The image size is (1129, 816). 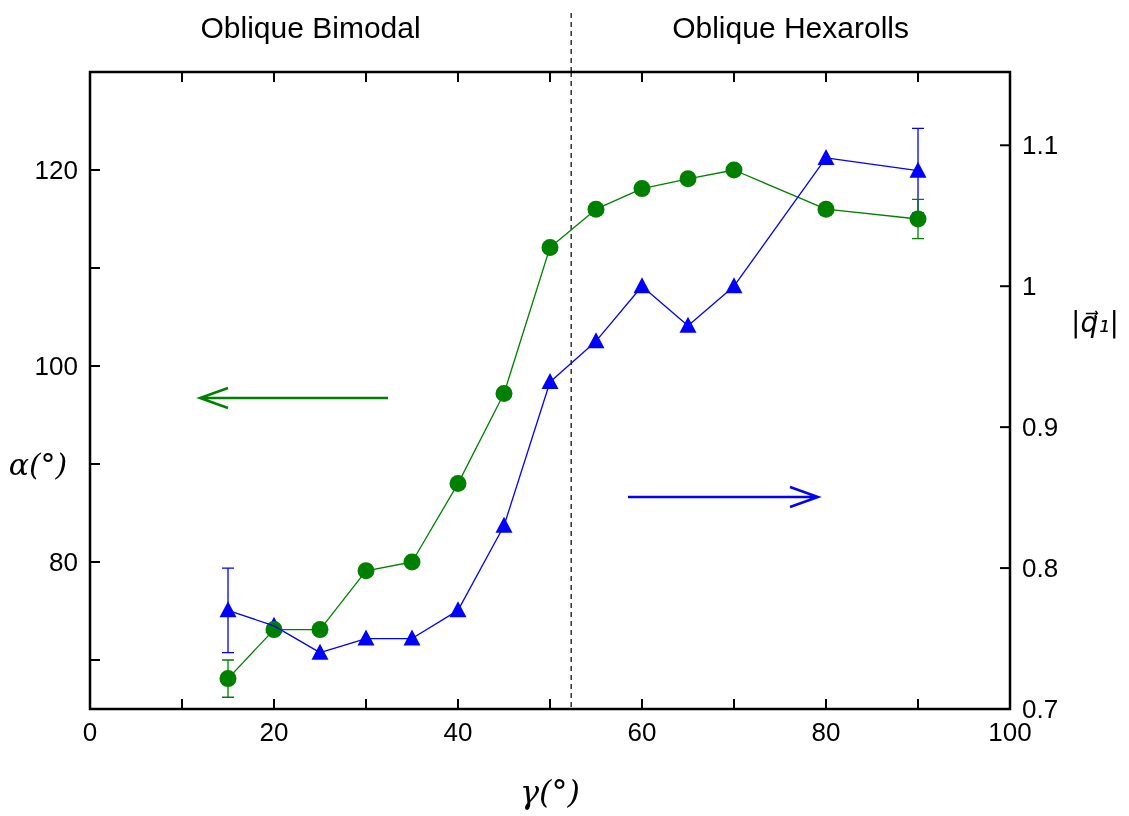 What do you see at coordinates (1040, 427) in the screenshot?
I see `y2-tick-label: 0.9` at bounding box center [1040, 427].